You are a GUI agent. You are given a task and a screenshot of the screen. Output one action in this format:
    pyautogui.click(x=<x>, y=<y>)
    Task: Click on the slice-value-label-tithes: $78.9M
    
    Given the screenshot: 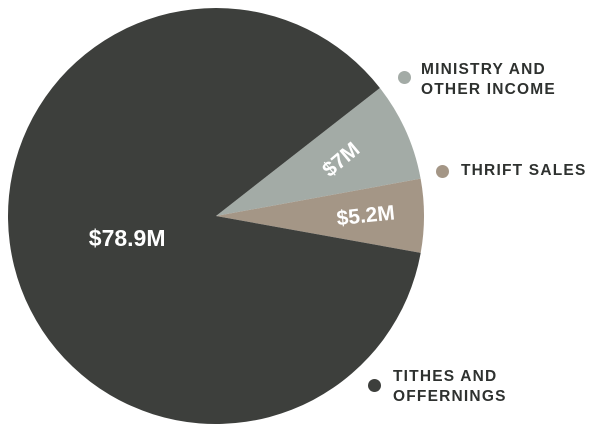 What is the action you would take?
    pyautogui.click(x=127, y=238)
    